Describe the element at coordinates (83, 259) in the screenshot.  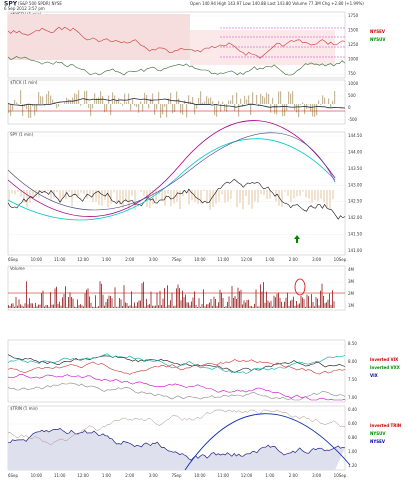
I see `time-label: 12:00` at that location.